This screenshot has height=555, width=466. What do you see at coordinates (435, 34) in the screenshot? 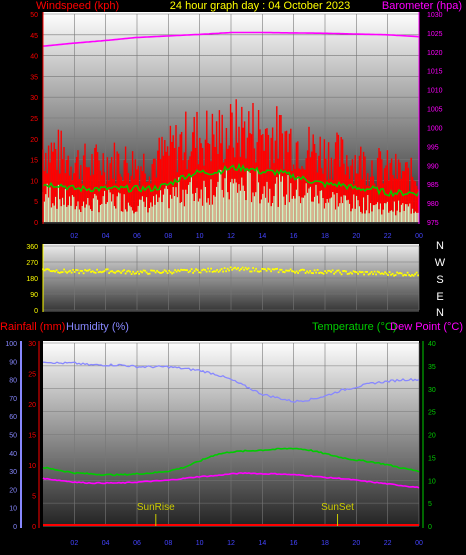
I see `baro-tick-label: 1025` at bounding box center [435, 34].